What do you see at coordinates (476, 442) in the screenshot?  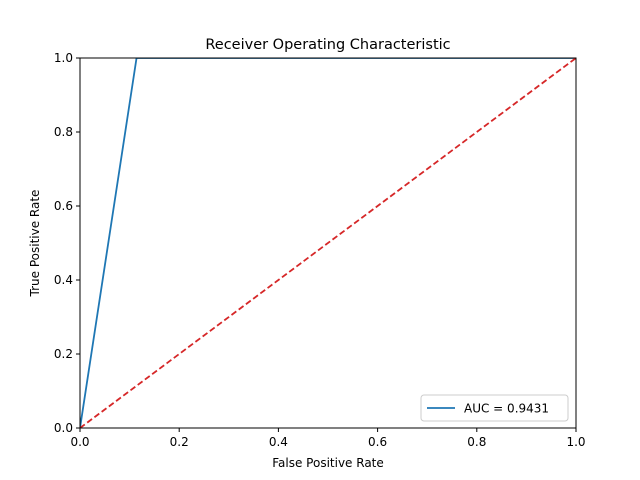 I see `x-tick-label: 0.8` at bounding box center [476, 442].